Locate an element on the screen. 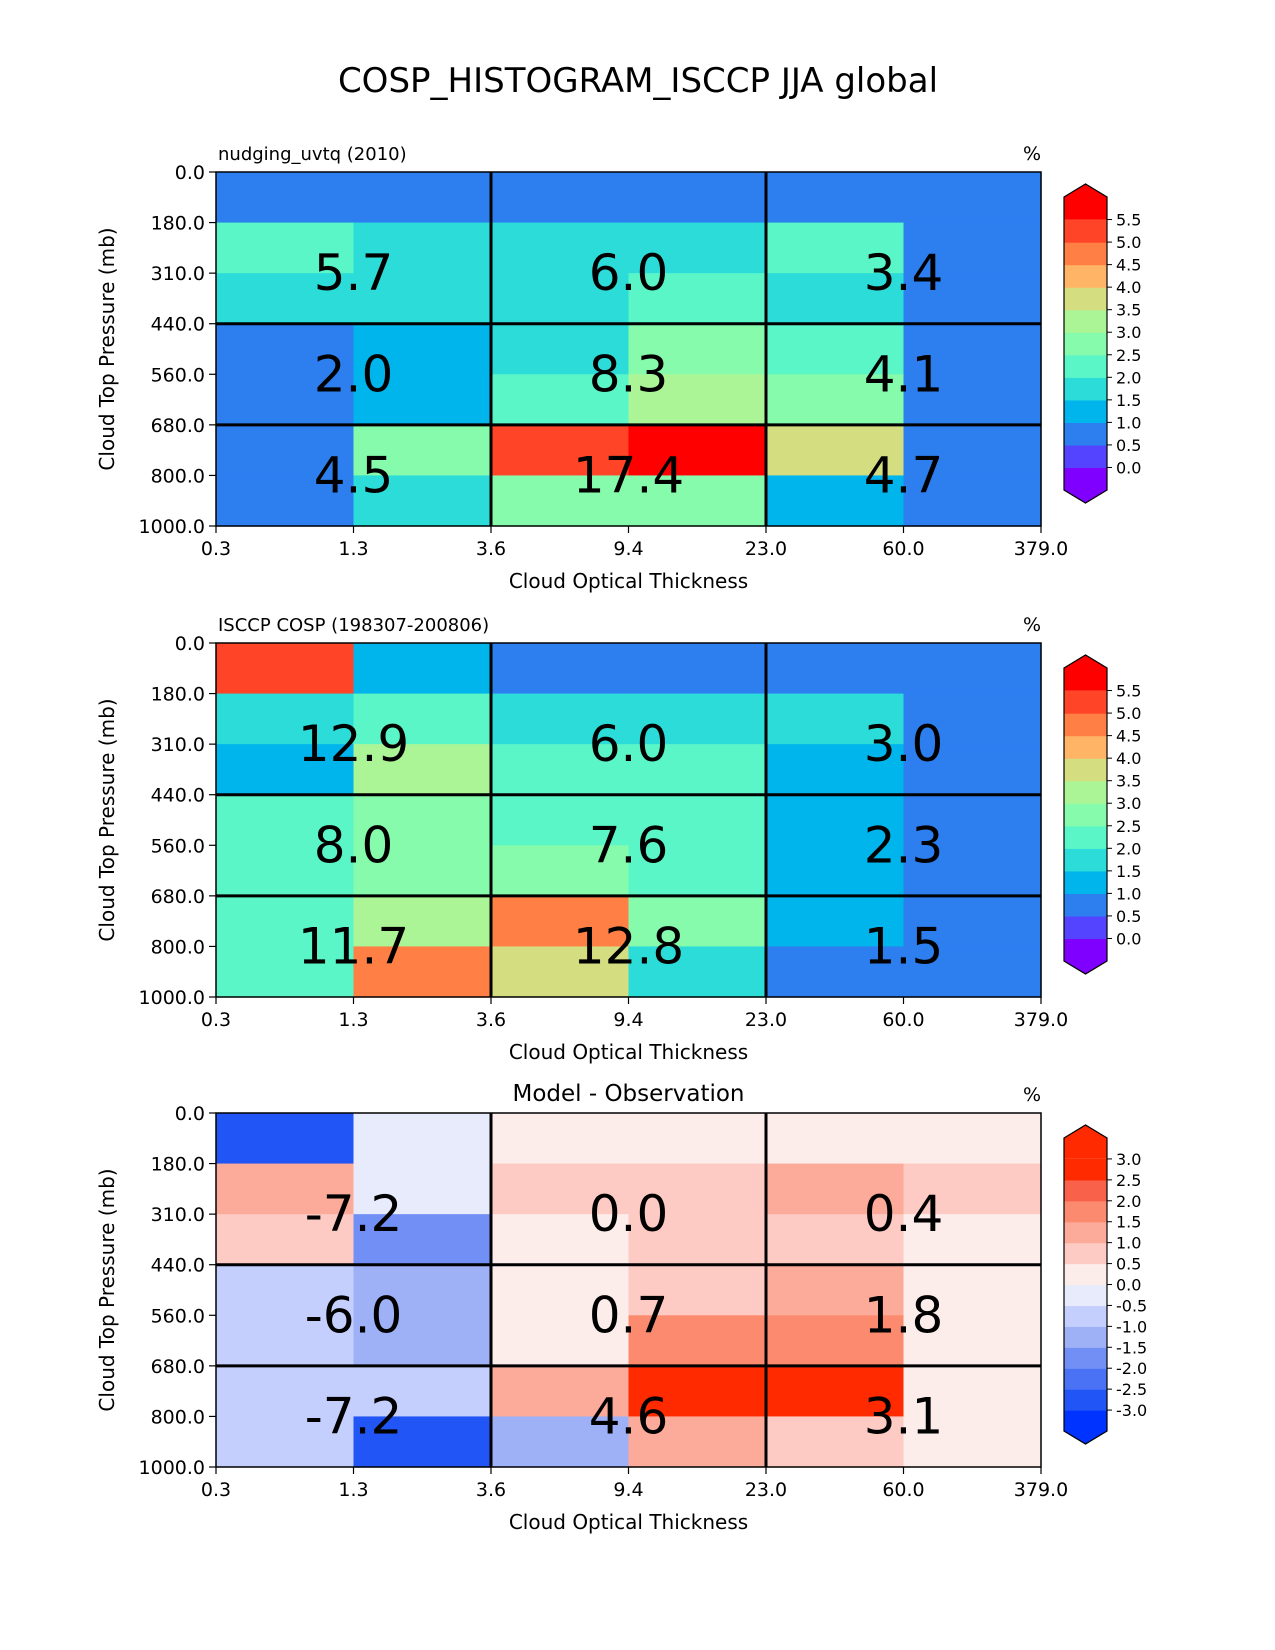 The width and height of the screenshot is (1275, 1650). y-tick-label: 180.0 is located at coordinates (178, 1165).